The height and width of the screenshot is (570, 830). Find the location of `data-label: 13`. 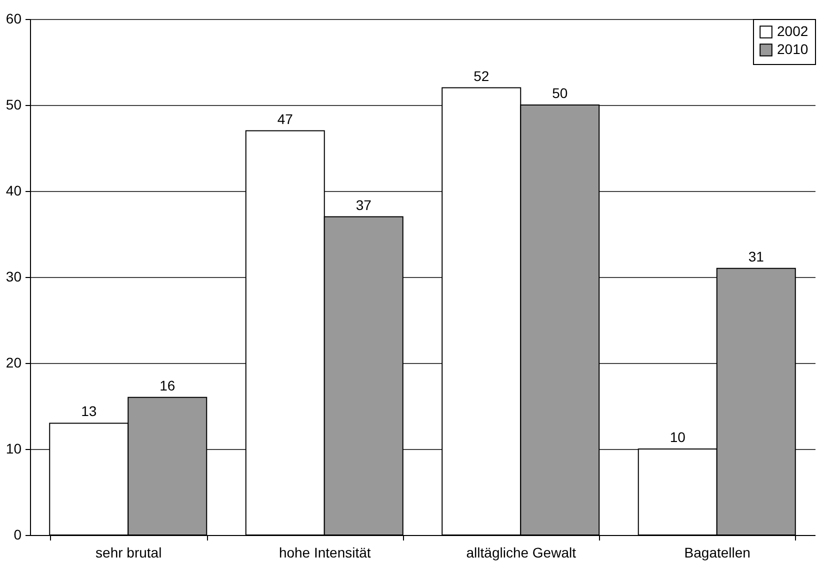

data-label: 13 is located at coordinates (89, 411).